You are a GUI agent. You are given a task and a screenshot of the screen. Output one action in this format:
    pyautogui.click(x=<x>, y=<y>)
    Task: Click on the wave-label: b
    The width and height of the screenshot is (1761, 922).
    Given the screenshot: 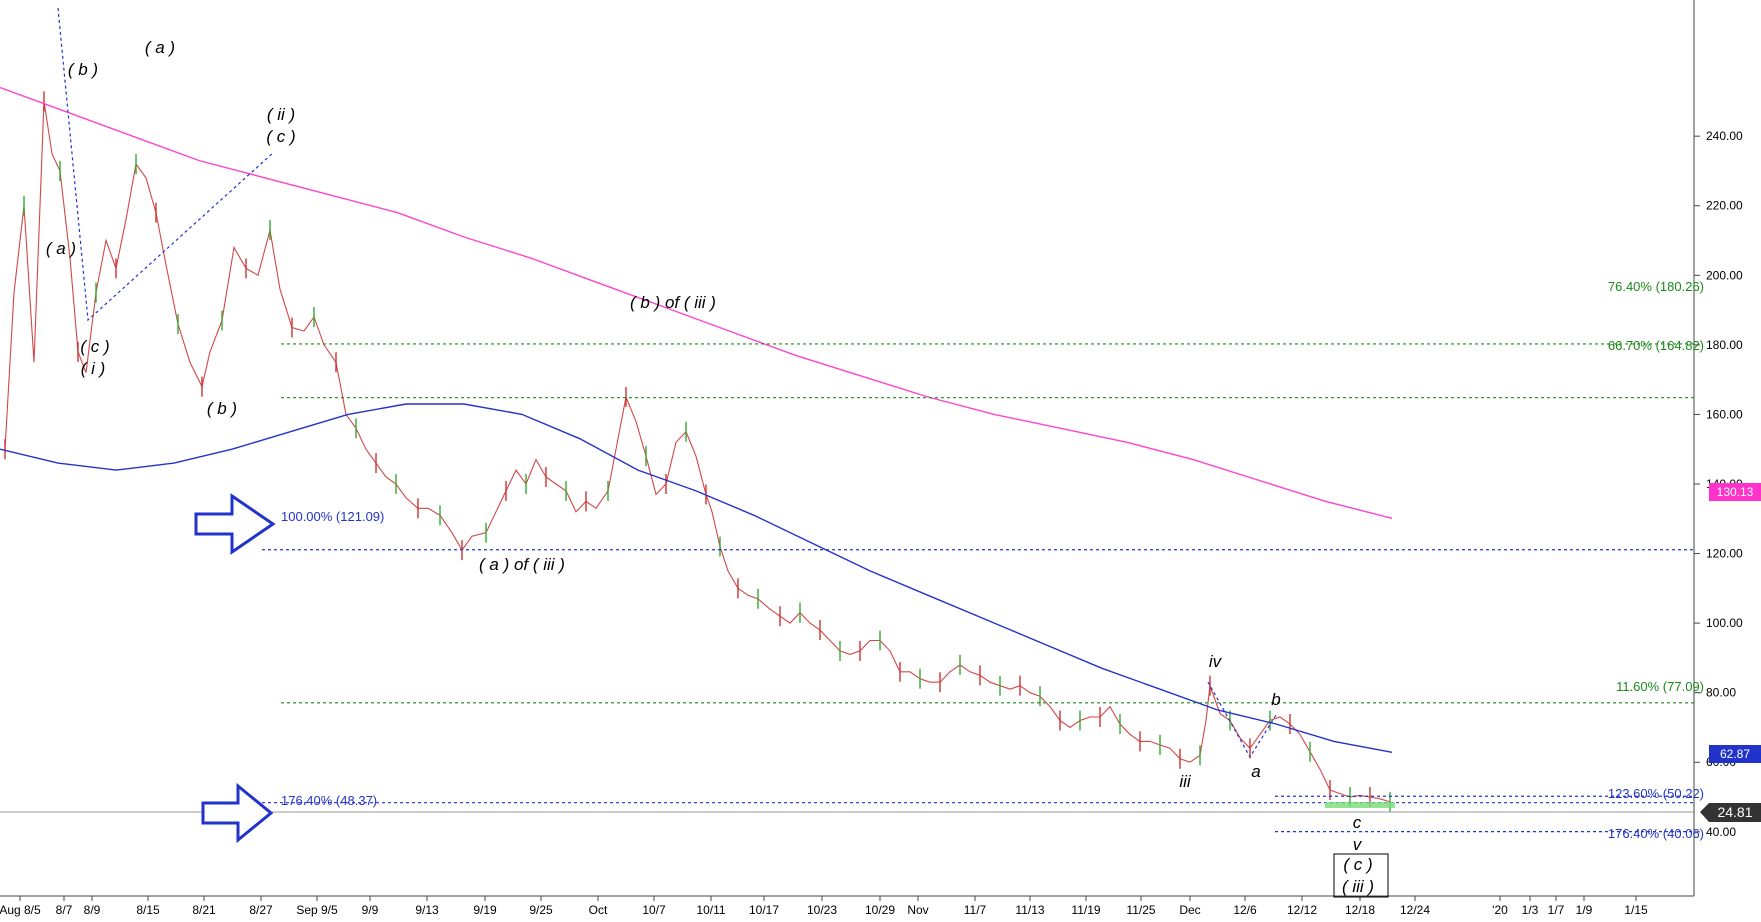 What is the action you would take?
    pyautogui.click(x=1275, y=699)
    